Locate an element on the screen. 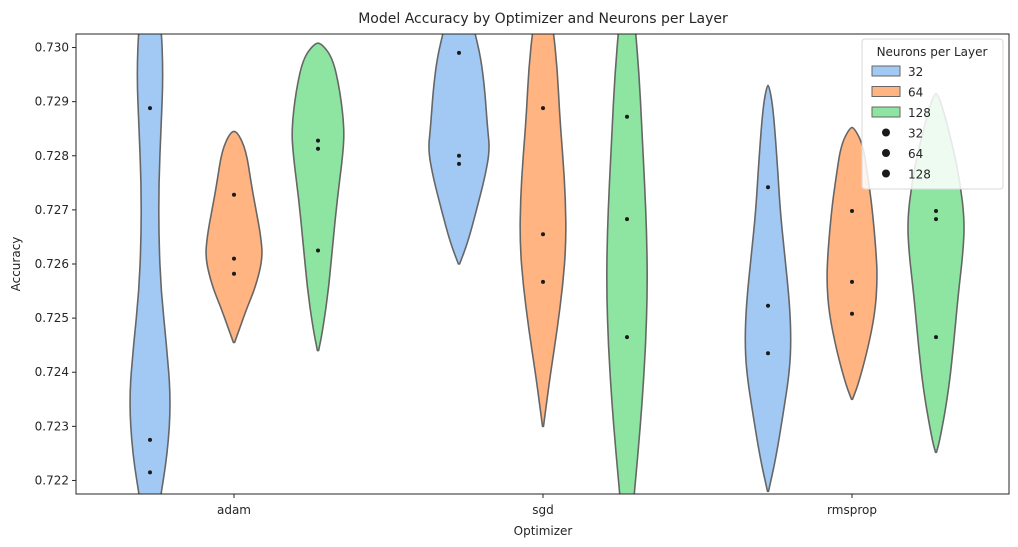 This screenshot has width=1018, height=547. legend-title: Neurons per Layer is located at coordinates (932, 52).